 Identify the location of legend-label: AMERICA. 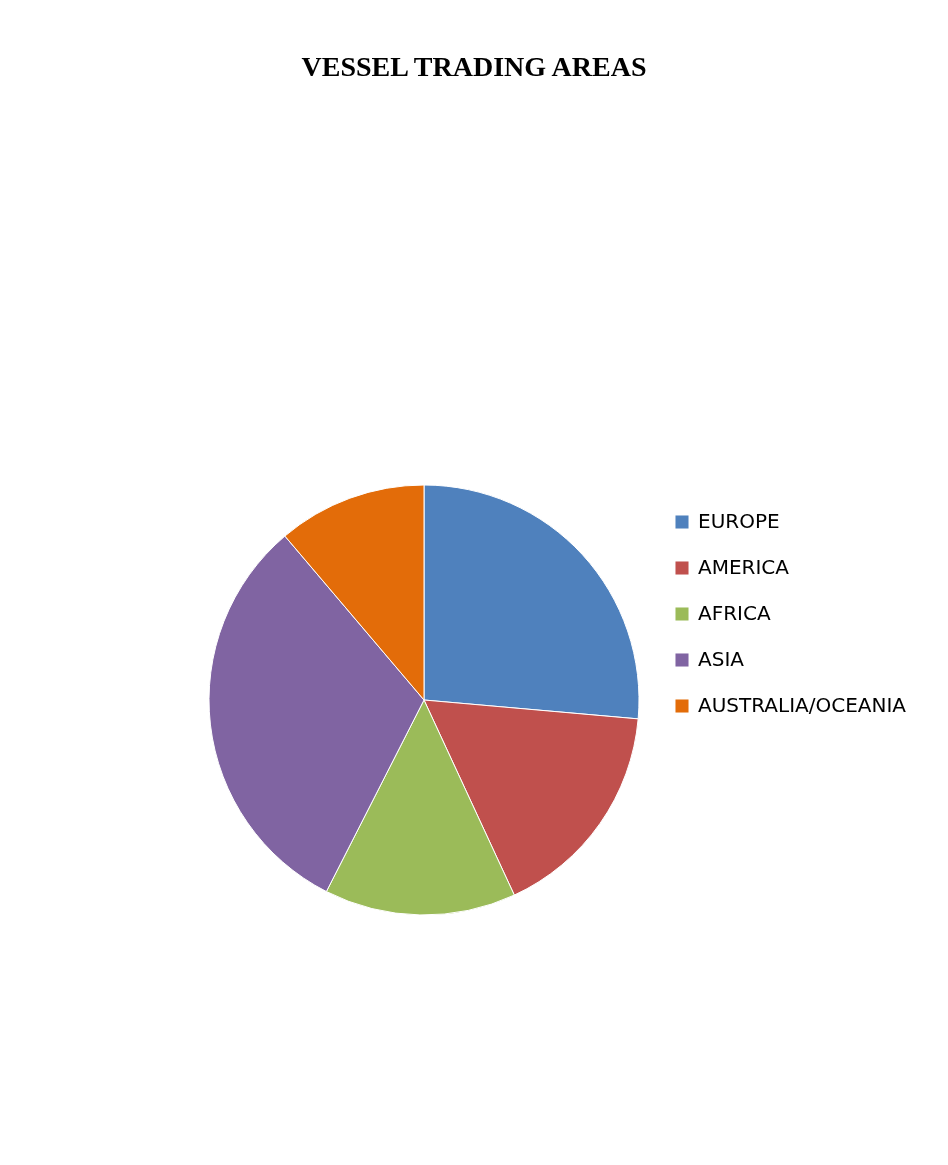
(744, 567).